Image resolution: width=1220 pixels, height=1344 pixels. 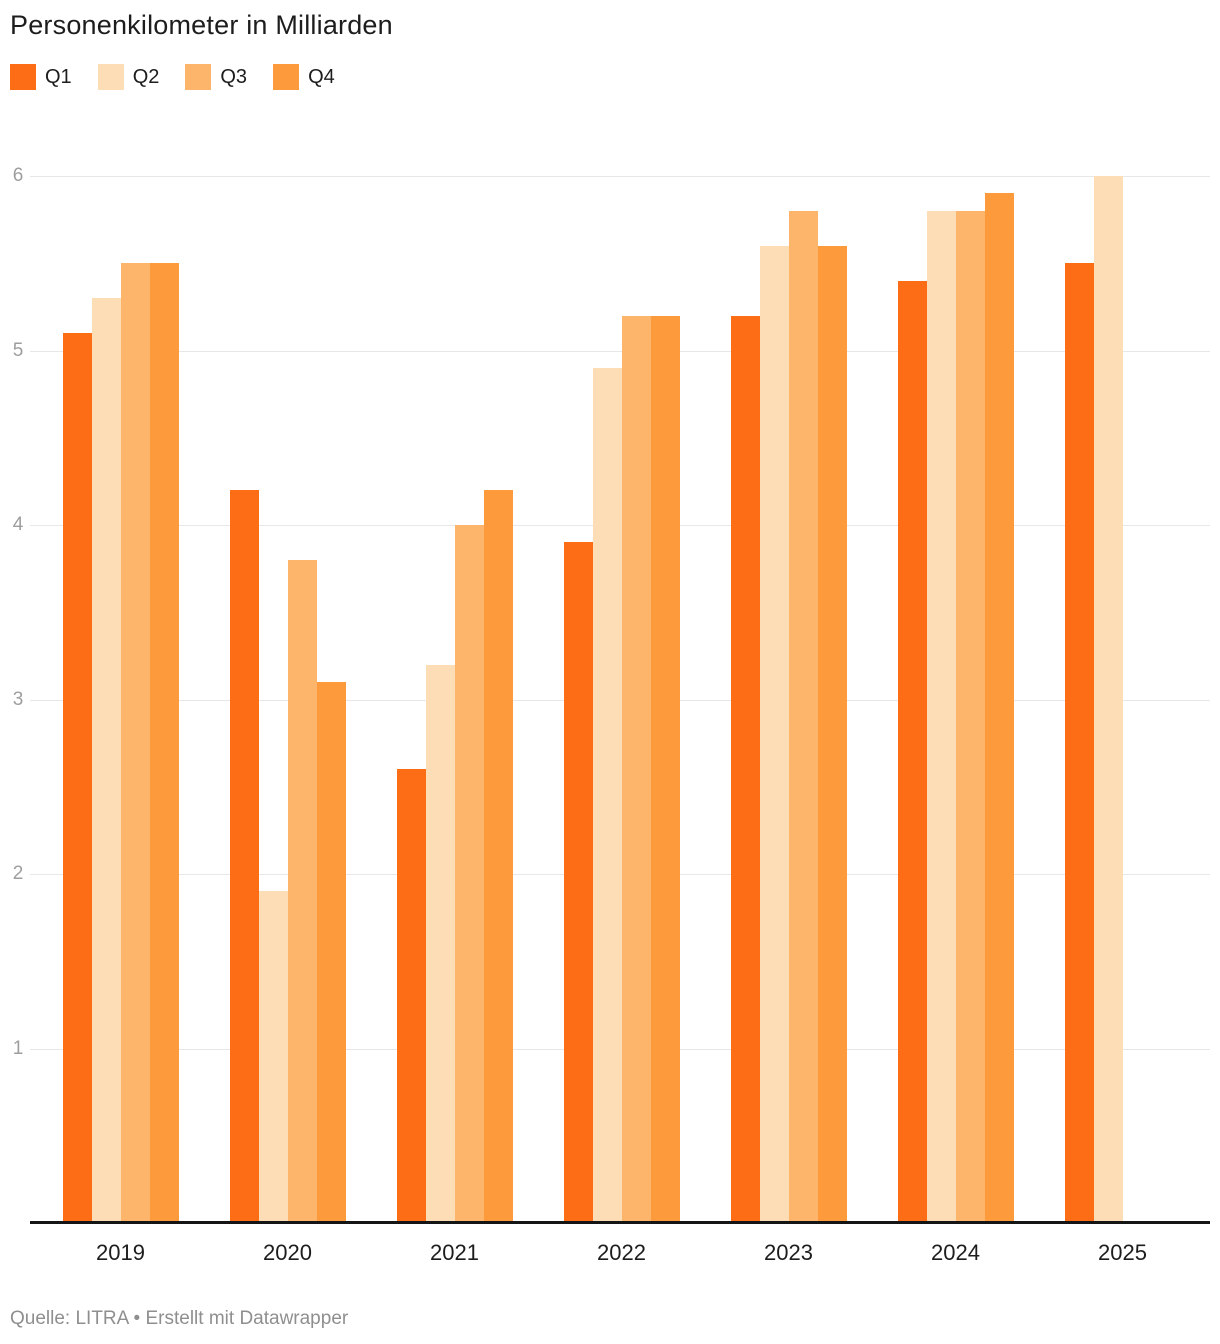 I want to click on legend-swatch-q3, so click(x=198, y=77).